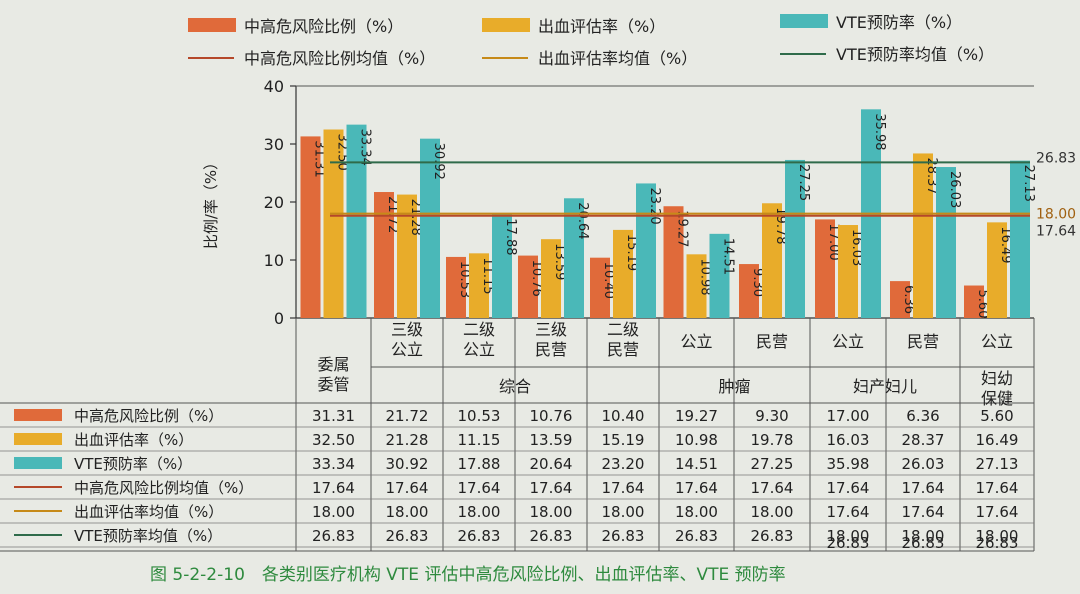 The height and width of the screenshot is (594, 1080). Describe the element at coordinates (415, 217) in the screenshot. I see `bar-value-label: 21.28` at that location.